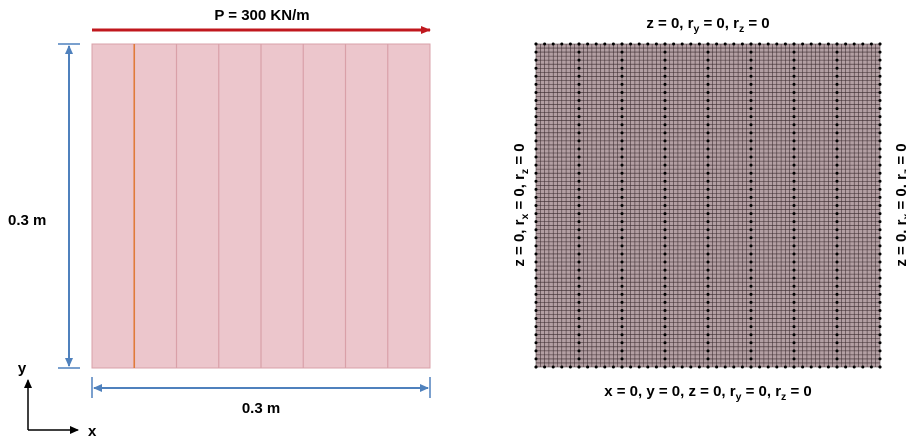  What do you see at coordinates (92, 430) in the screenshot?
I see `axis-x-label: x` at bounding box center [92, 430].